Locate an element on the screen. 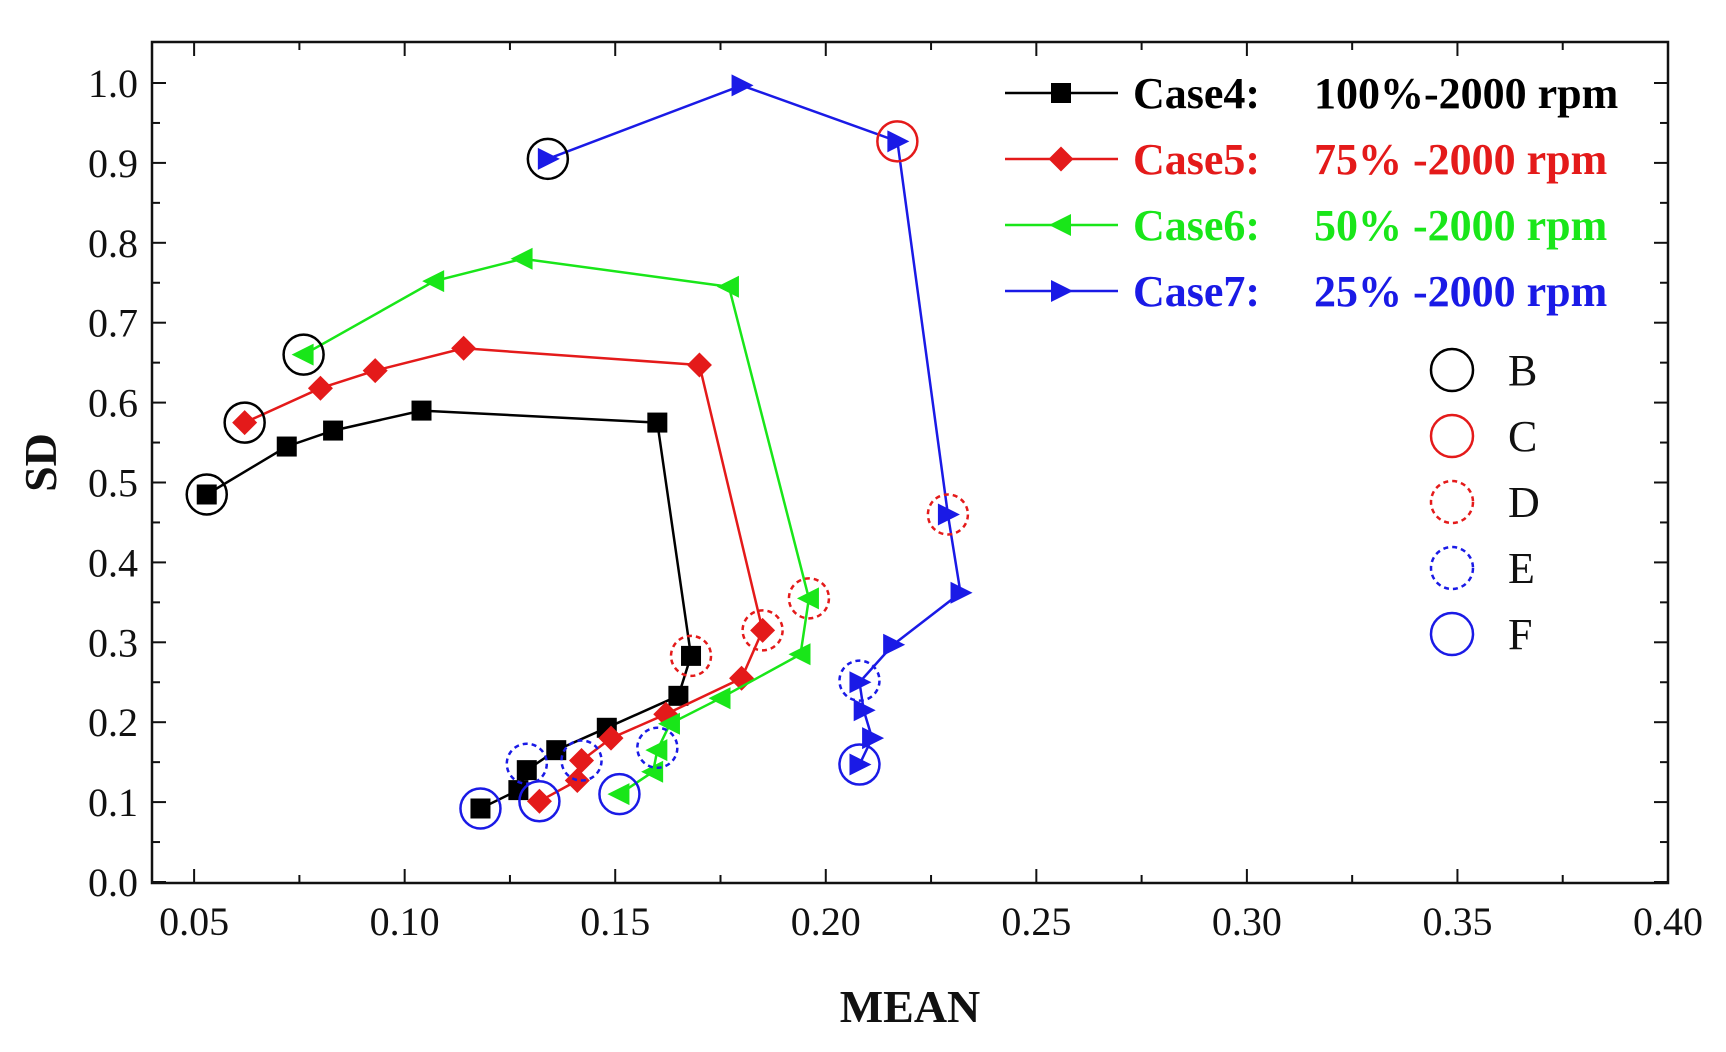 This screenshot has height=1052, width=1726. legend-item-case7: Case7: 25% -2000 rpm is located at coordinates (1306, 291).